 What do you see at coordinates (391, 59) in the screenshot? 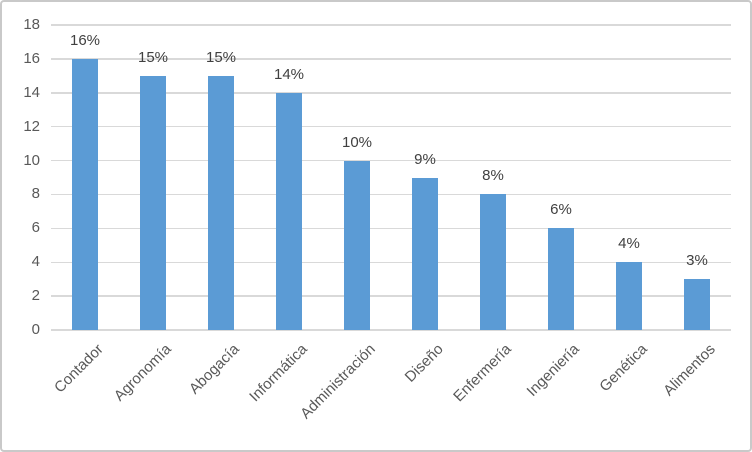
I see `gridline-y16` at bounding box center [391, 59].